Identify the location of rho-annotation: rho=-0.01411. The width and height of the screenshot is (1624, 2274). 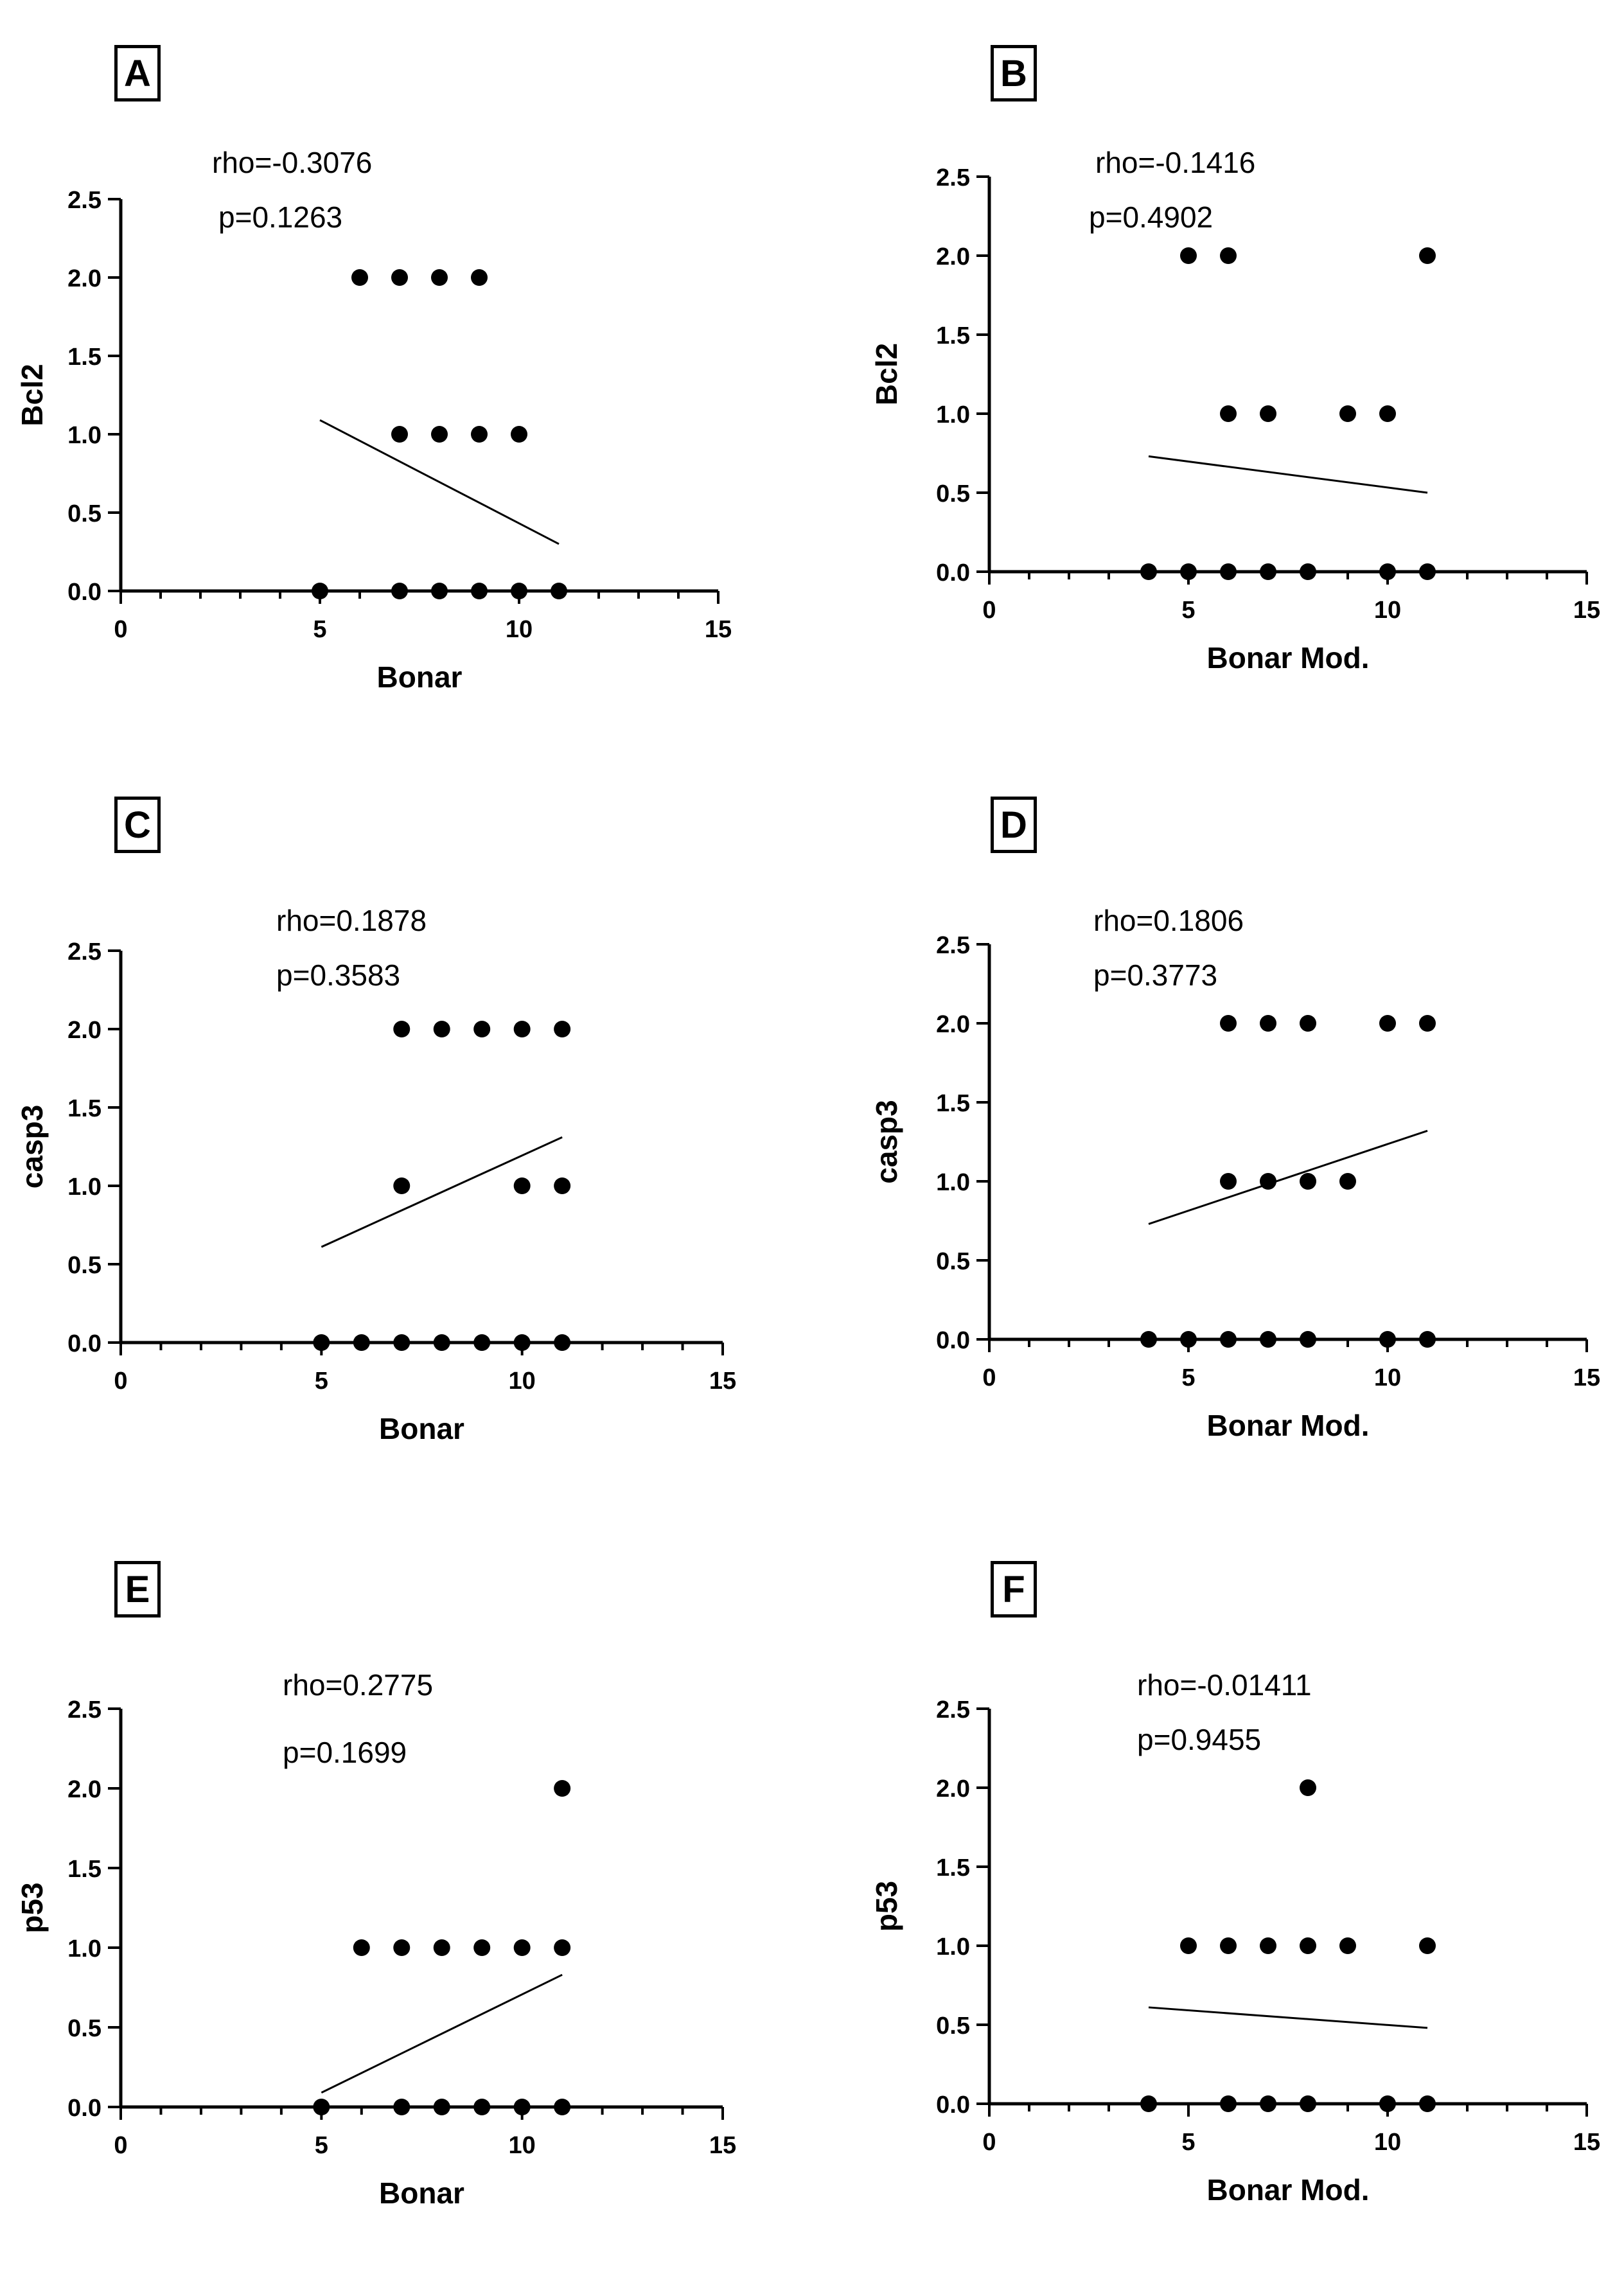
(1224, 1685).